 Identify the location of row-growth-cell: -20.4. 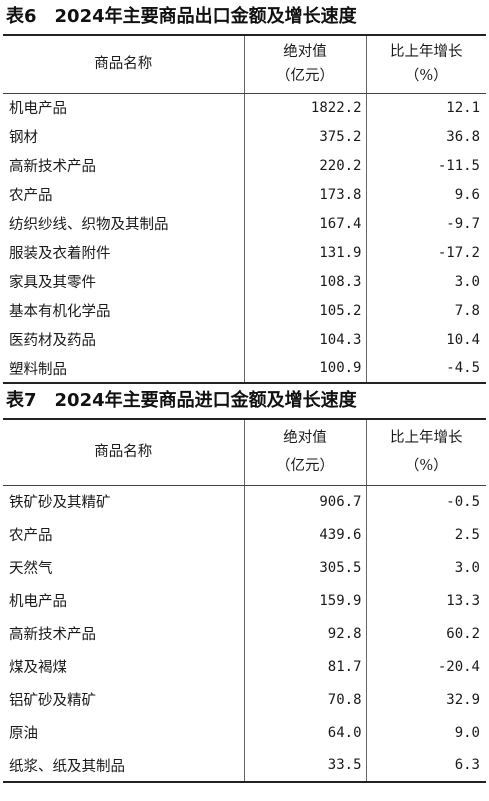
(425, 666).